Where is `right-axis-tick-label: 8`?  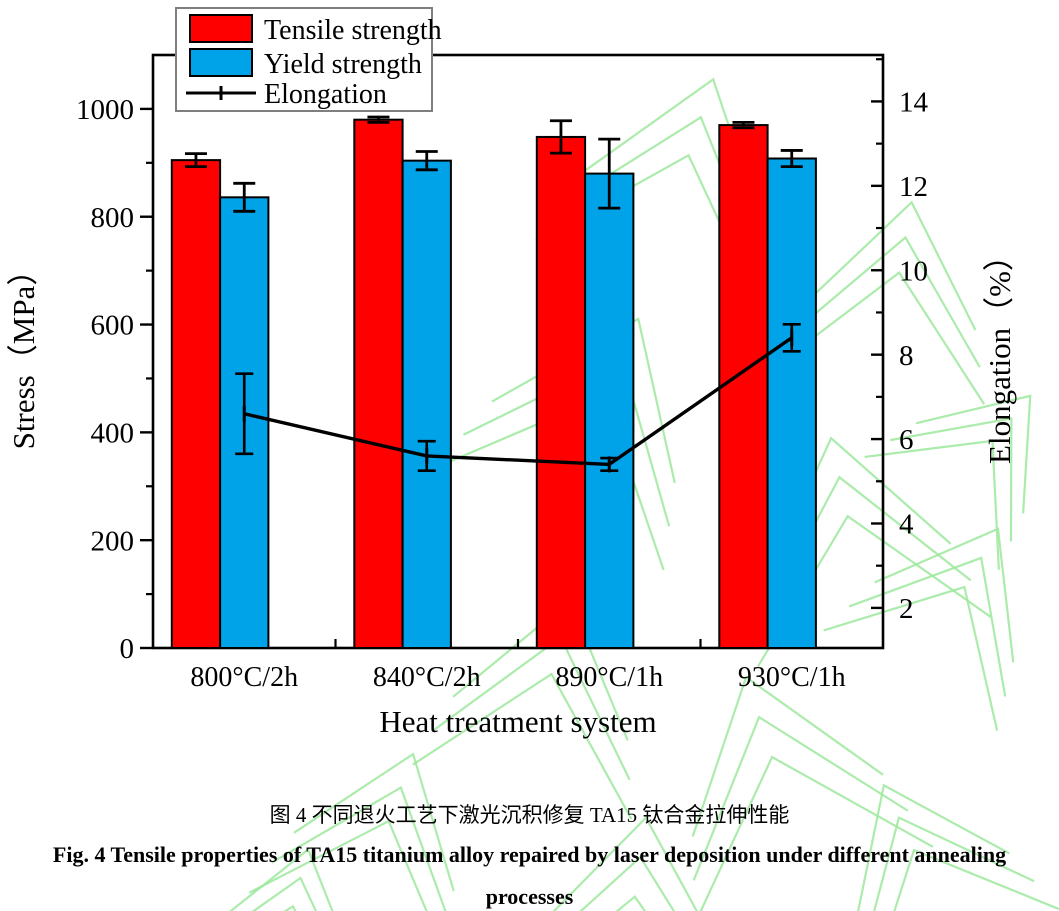
right-axis-tick-label: 8 is located at coordinates (906, 356).